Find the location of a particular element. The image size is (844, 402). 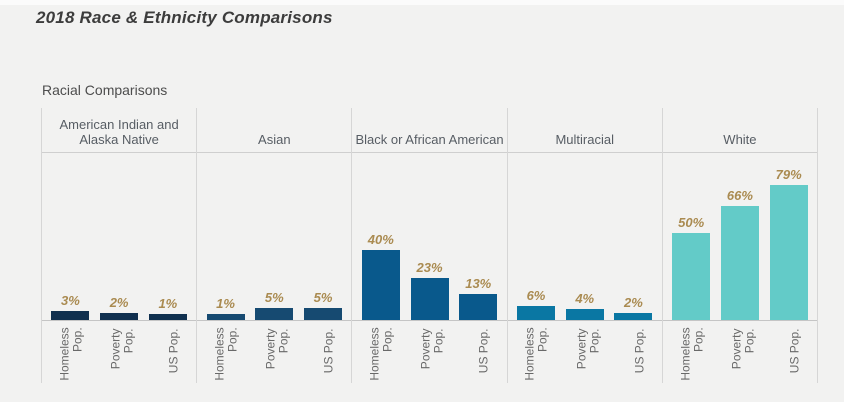

bar-slot: 66% is located at coordinates (740, 254).